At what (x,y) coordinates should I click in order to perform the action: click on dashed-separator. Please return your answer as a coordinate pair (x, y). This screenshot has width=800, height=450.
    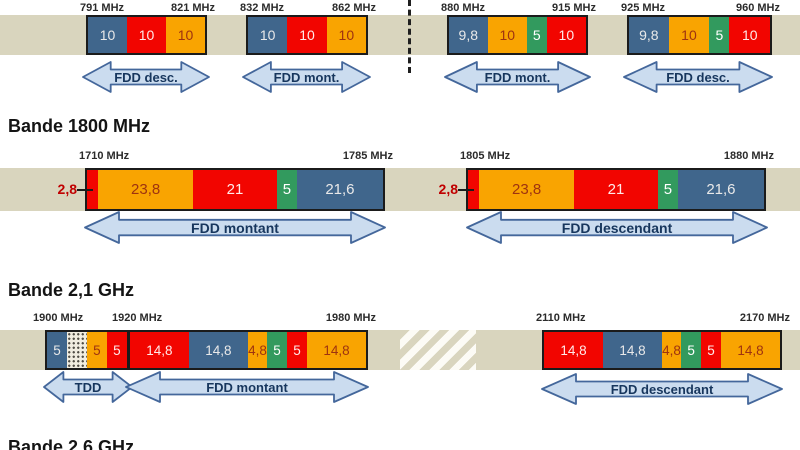
    Looking at the image, I should click on (409, 36).